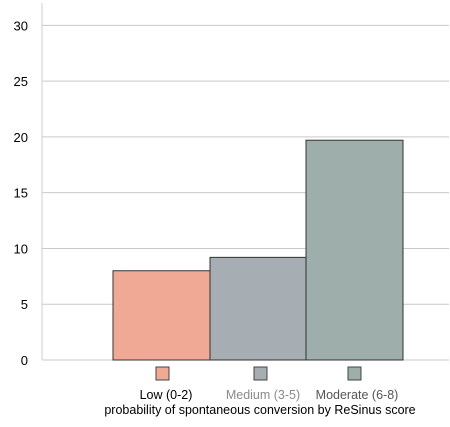 This screenshot has height=427, width=450. What do you see at coordinates (21, 81) in the screenshot?
I see `y-tick-label-25: 25` at bounding box center [21, 81].